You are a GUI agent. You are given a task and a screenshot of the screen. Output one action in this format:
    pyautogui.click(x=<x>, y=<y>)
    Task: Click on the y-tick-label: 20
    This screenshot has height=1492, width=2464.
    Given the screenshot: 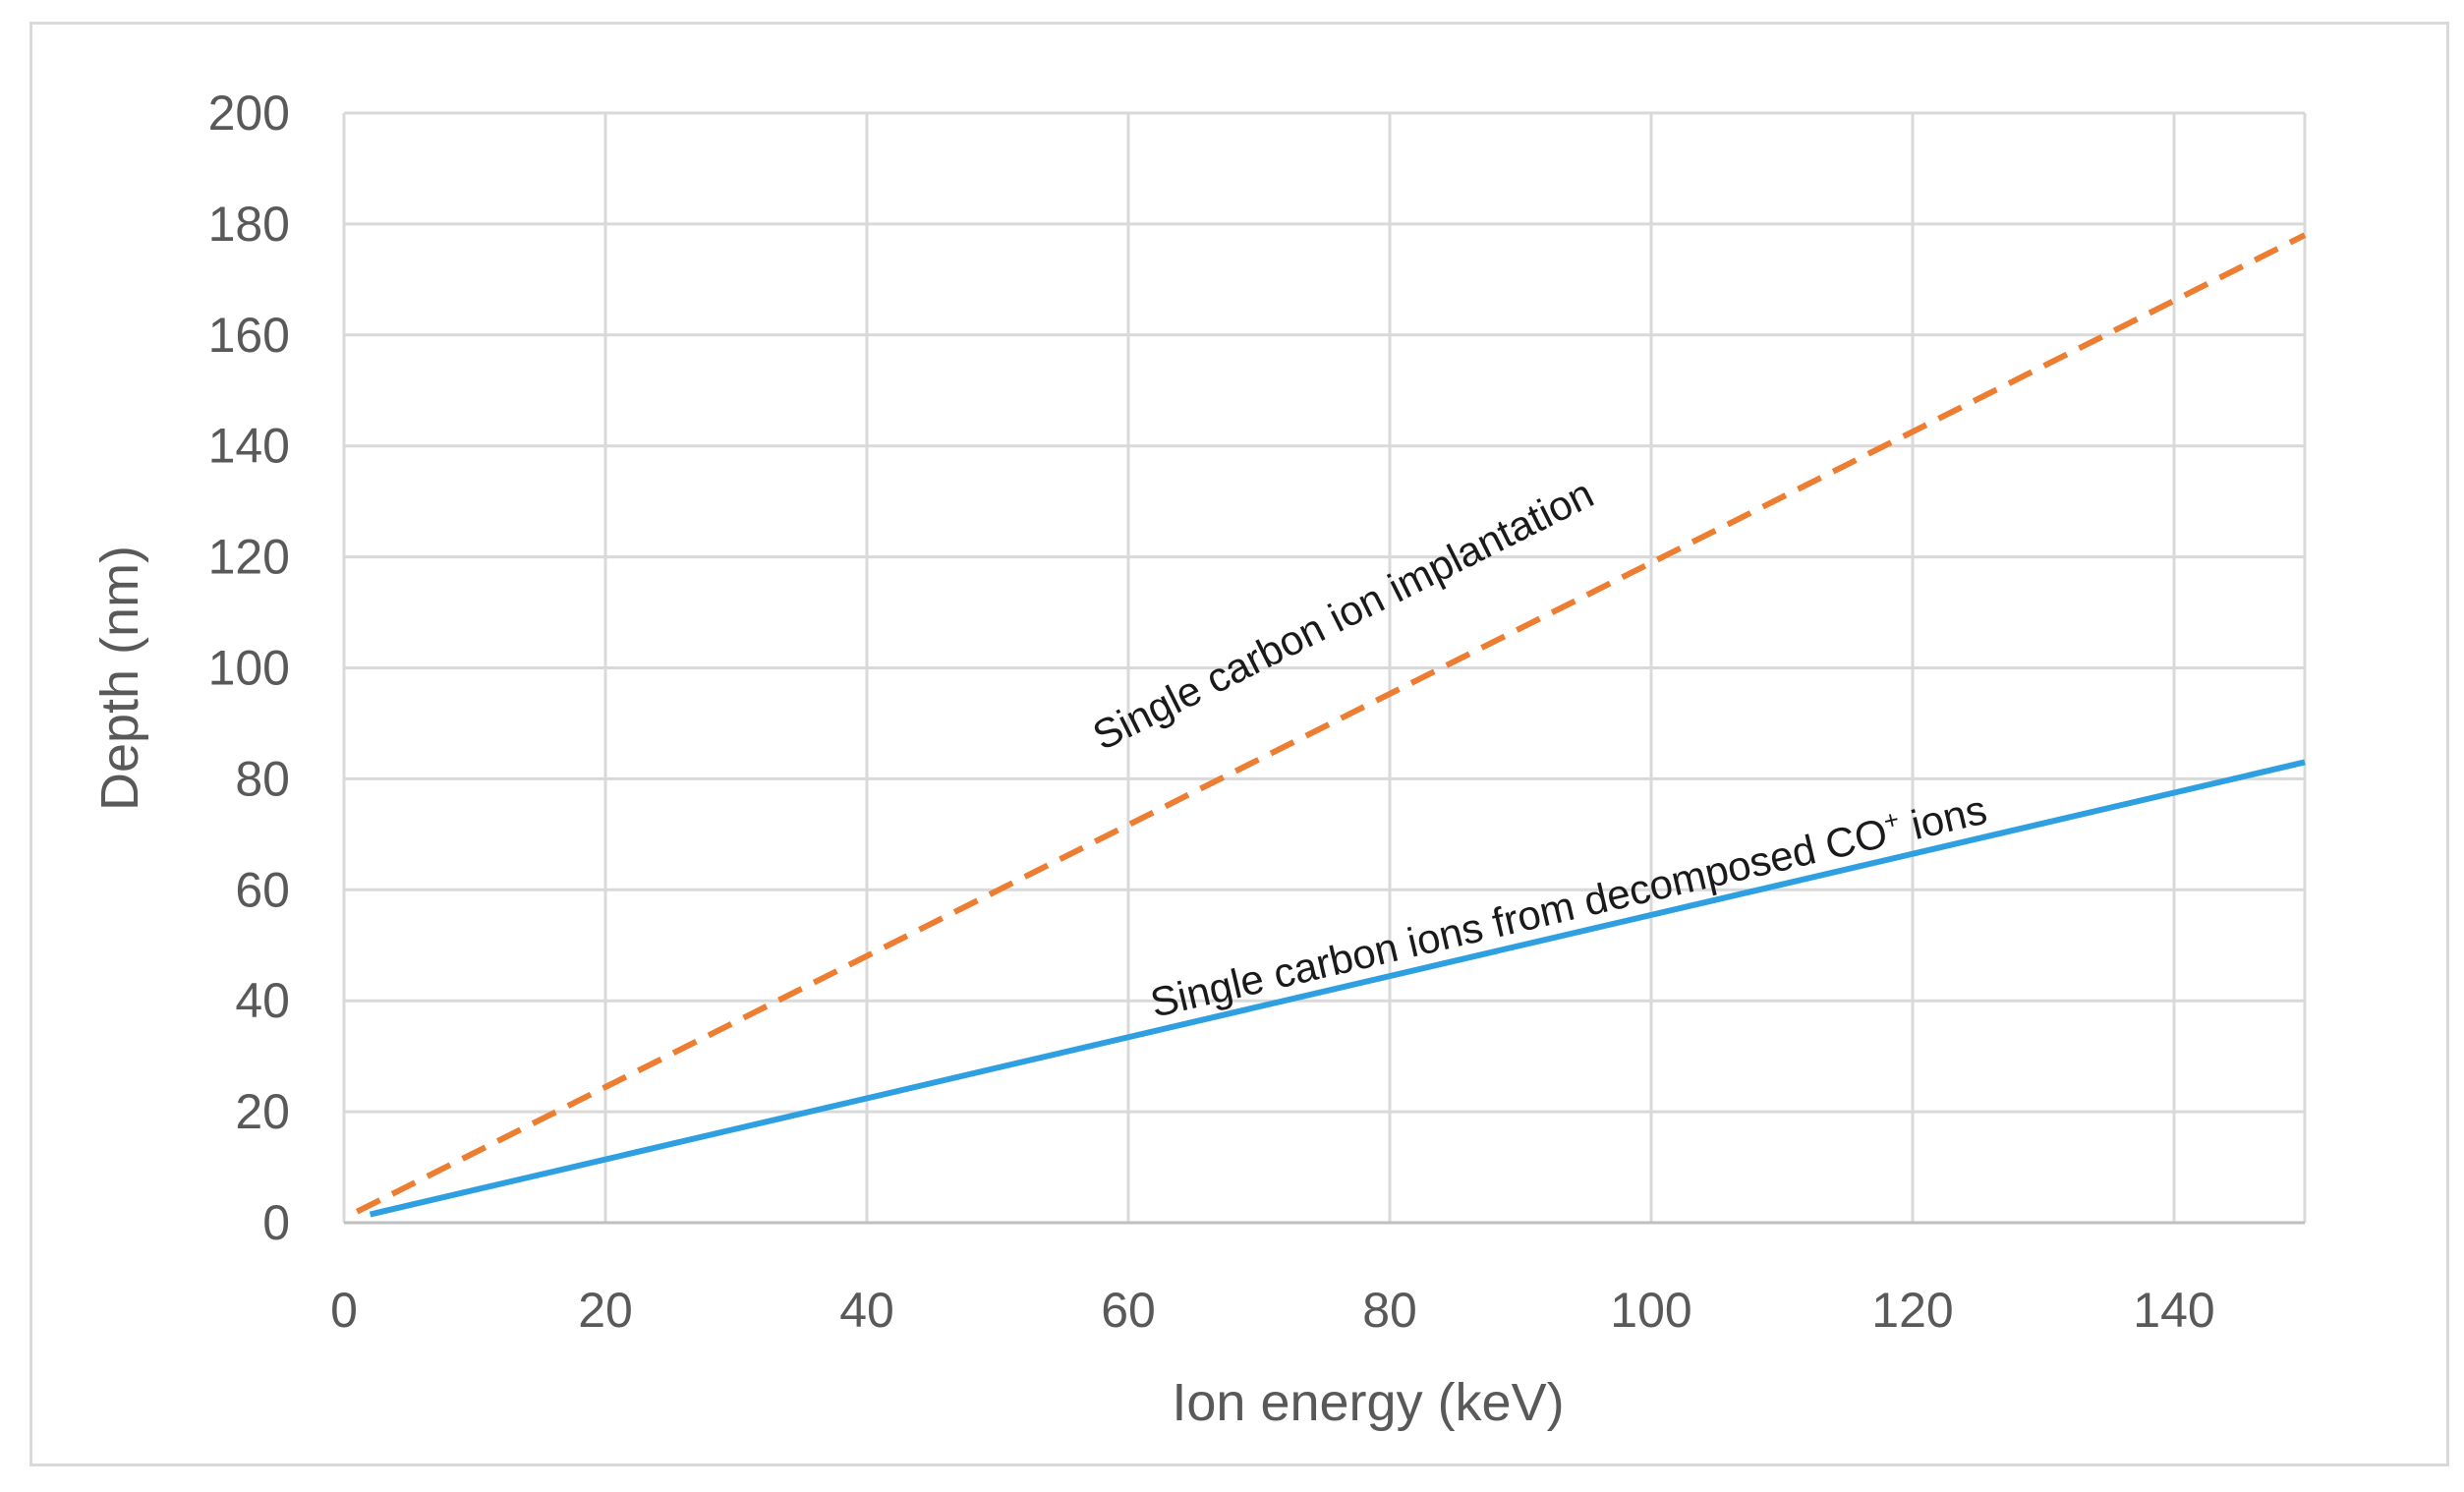 What is the action you would take?
    pyautogui.click(x=262, y=1111)
    